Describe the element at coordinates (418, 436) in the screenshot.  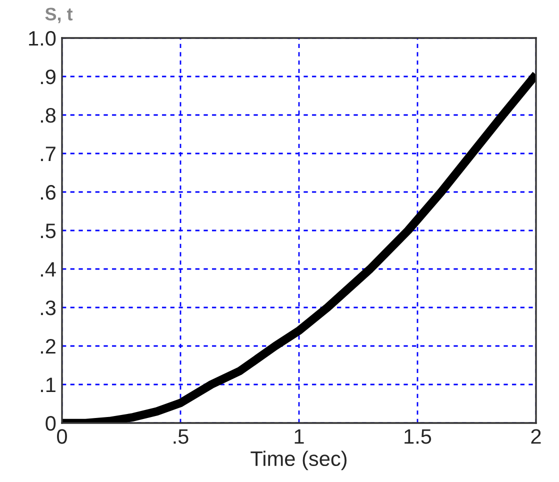
I see `x-tick-label: 1.5` at that location.